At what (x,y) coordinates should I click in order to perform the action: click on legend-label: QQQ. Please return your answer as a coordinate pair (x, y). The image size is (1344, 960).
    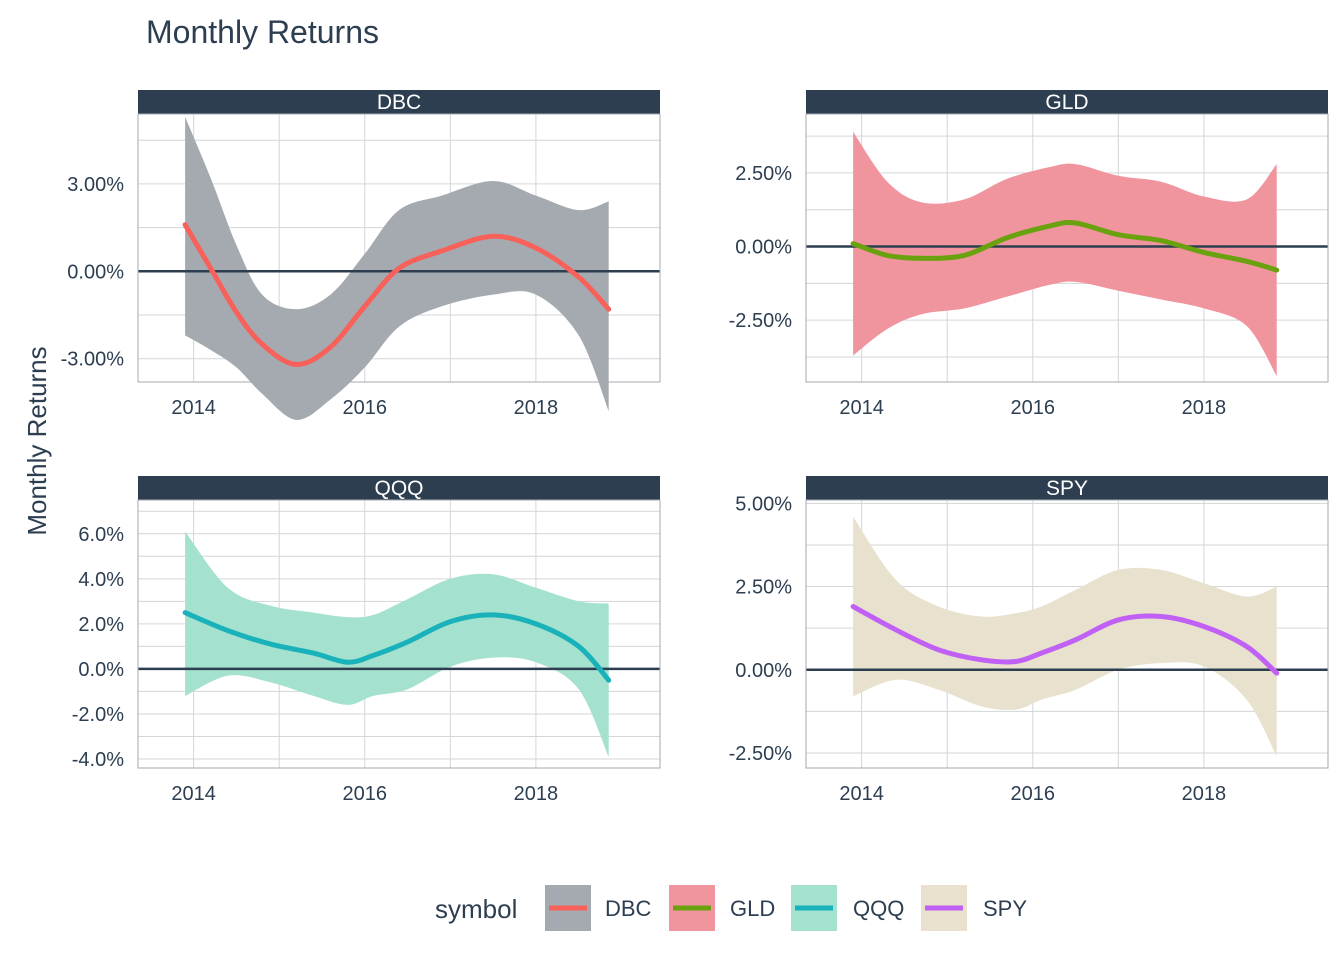
    Looking at the image, I should click on (878, 908).